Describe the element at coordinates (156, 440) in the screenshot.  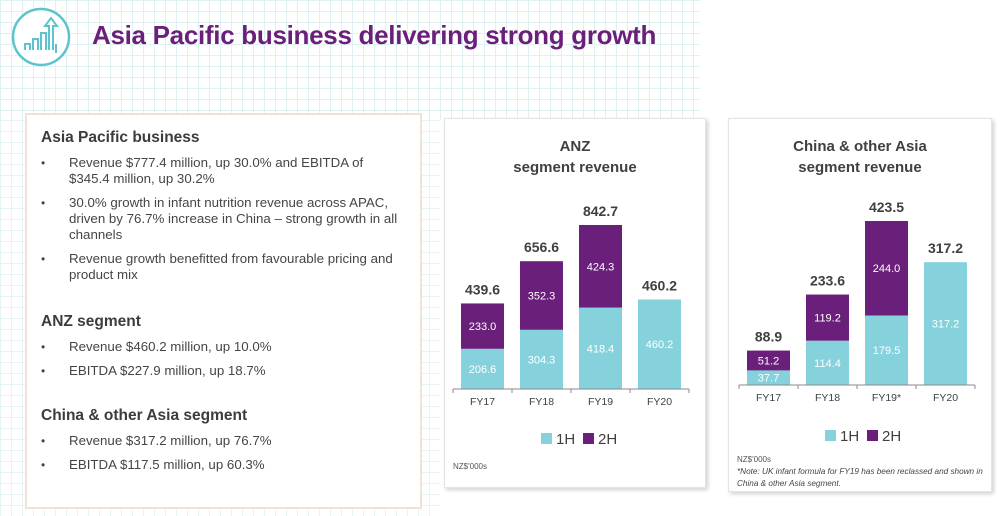
I see `bullet-item: • Revenue $317.2 million, up 76.7%` at that location.